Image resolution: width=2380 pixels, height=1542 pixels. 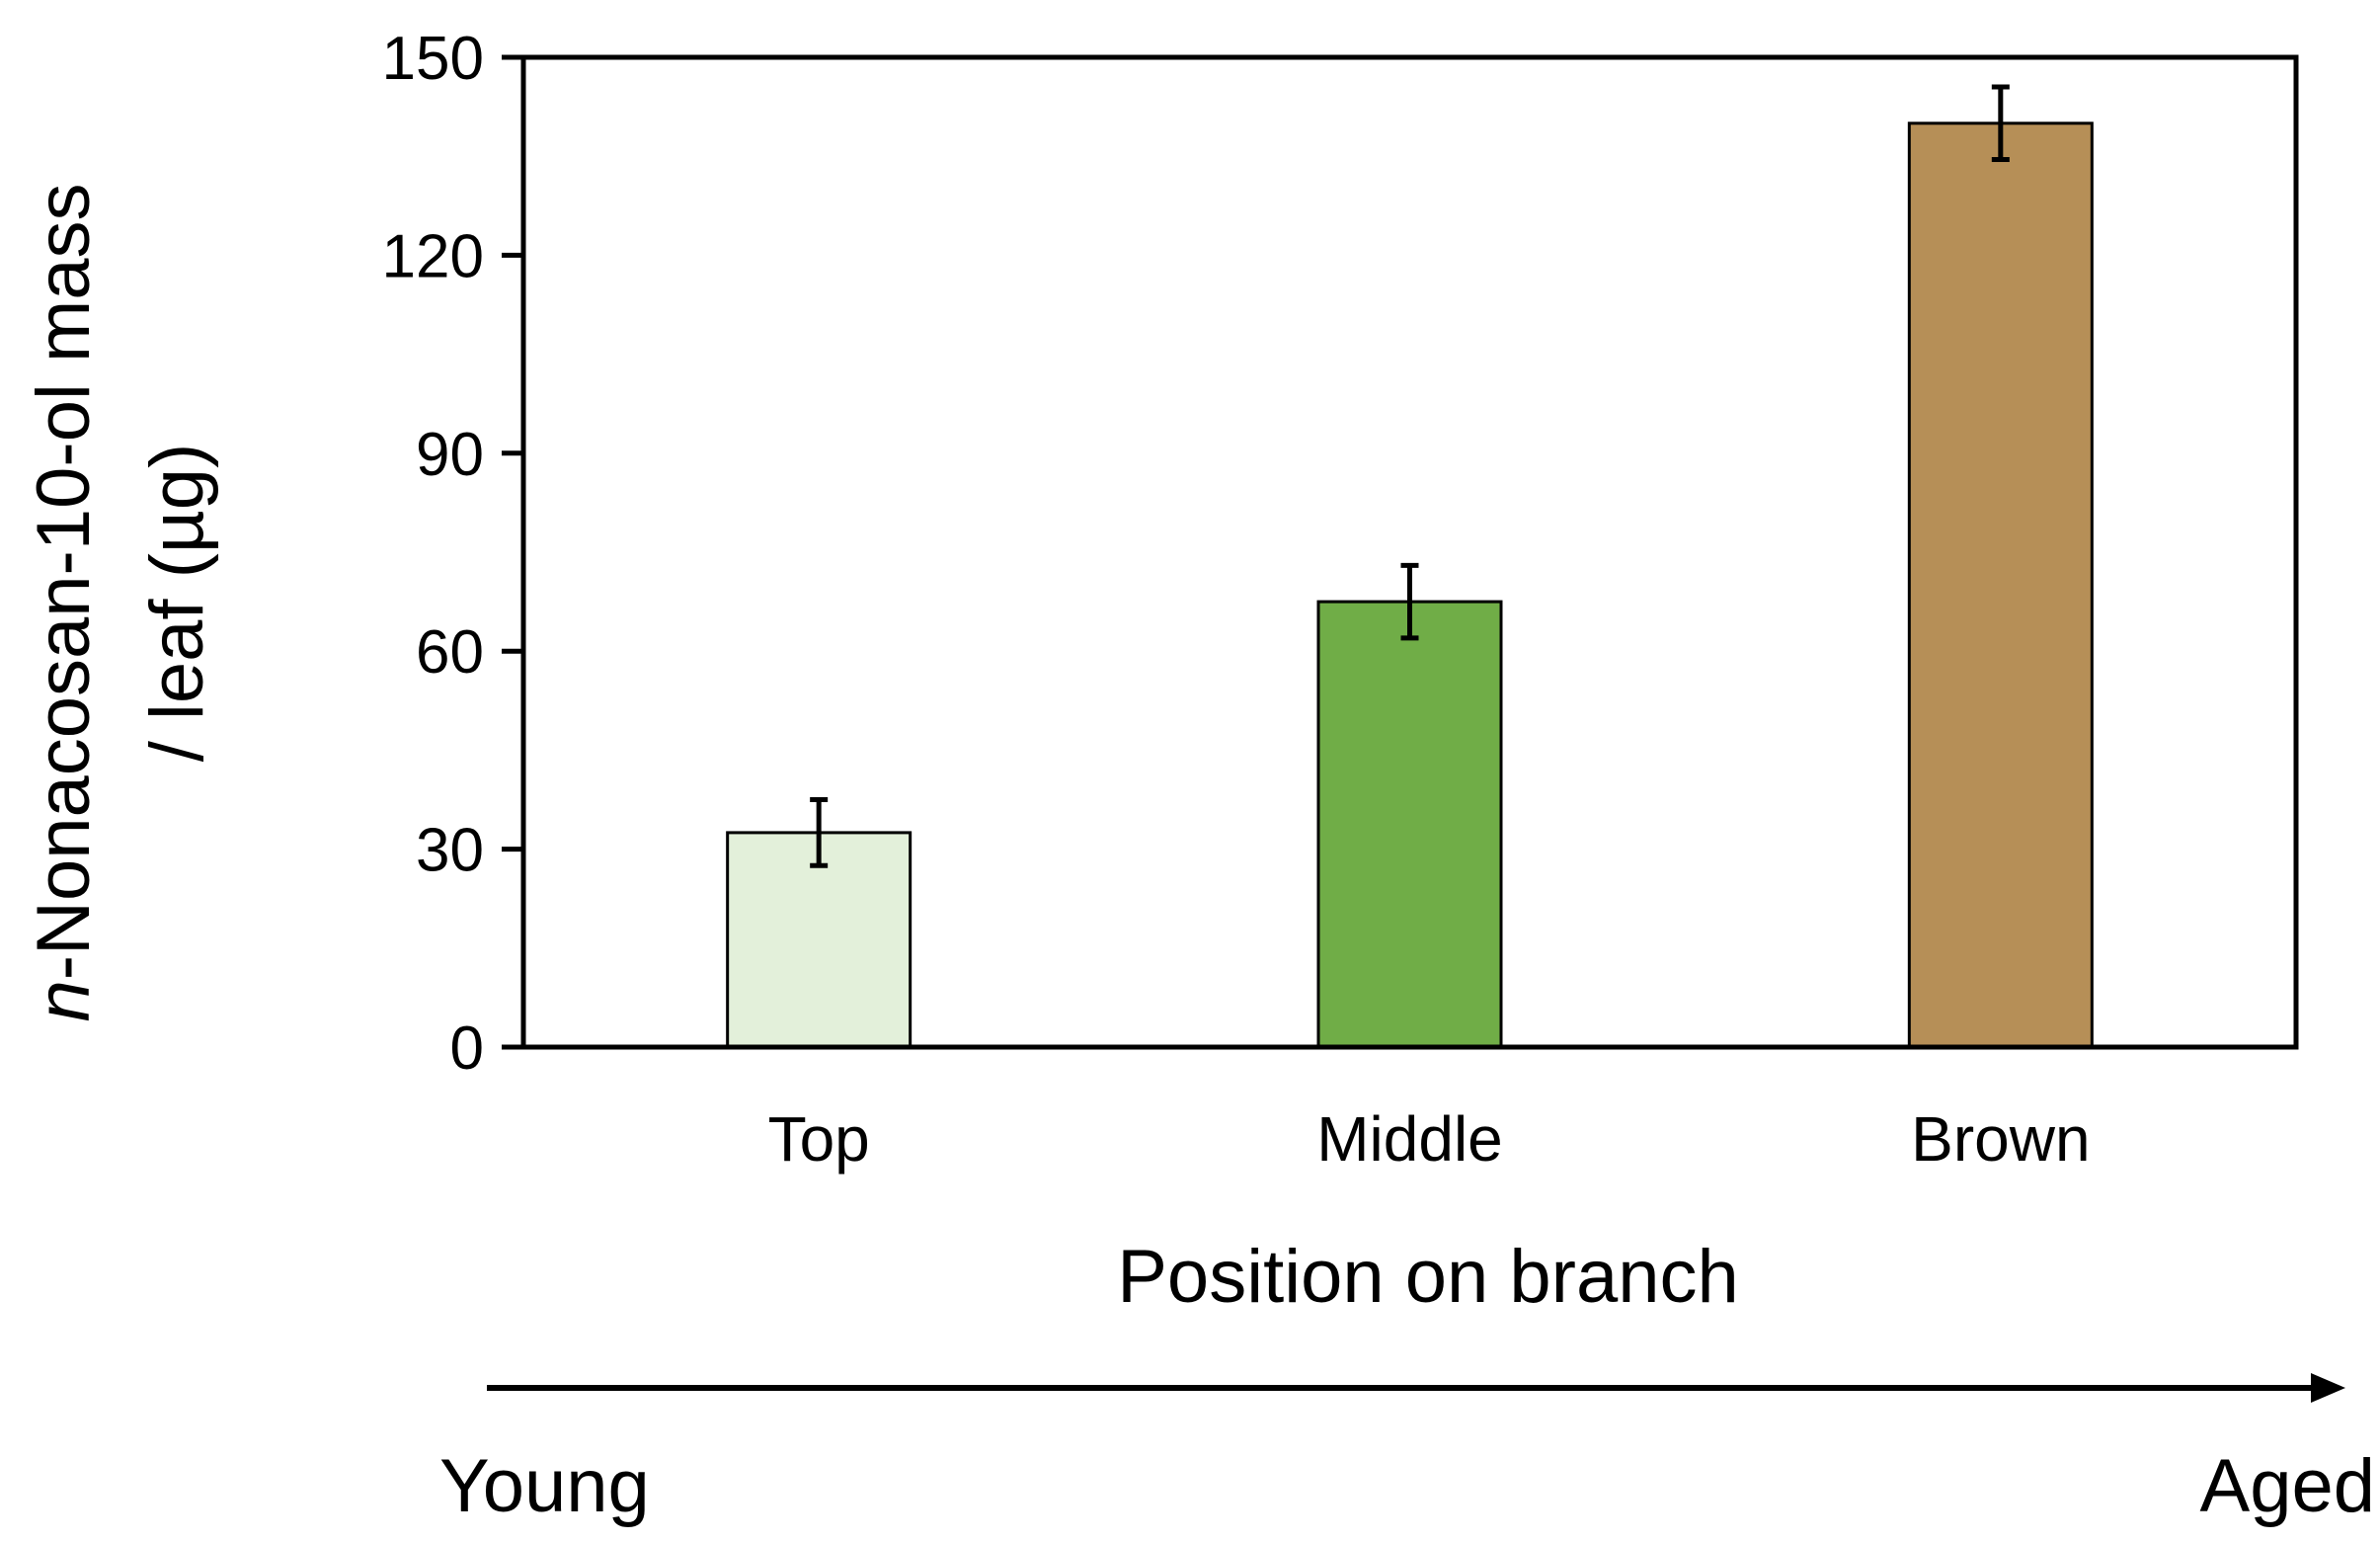 I want to click on age-arrow-head, so click(x=2328, y=1388).